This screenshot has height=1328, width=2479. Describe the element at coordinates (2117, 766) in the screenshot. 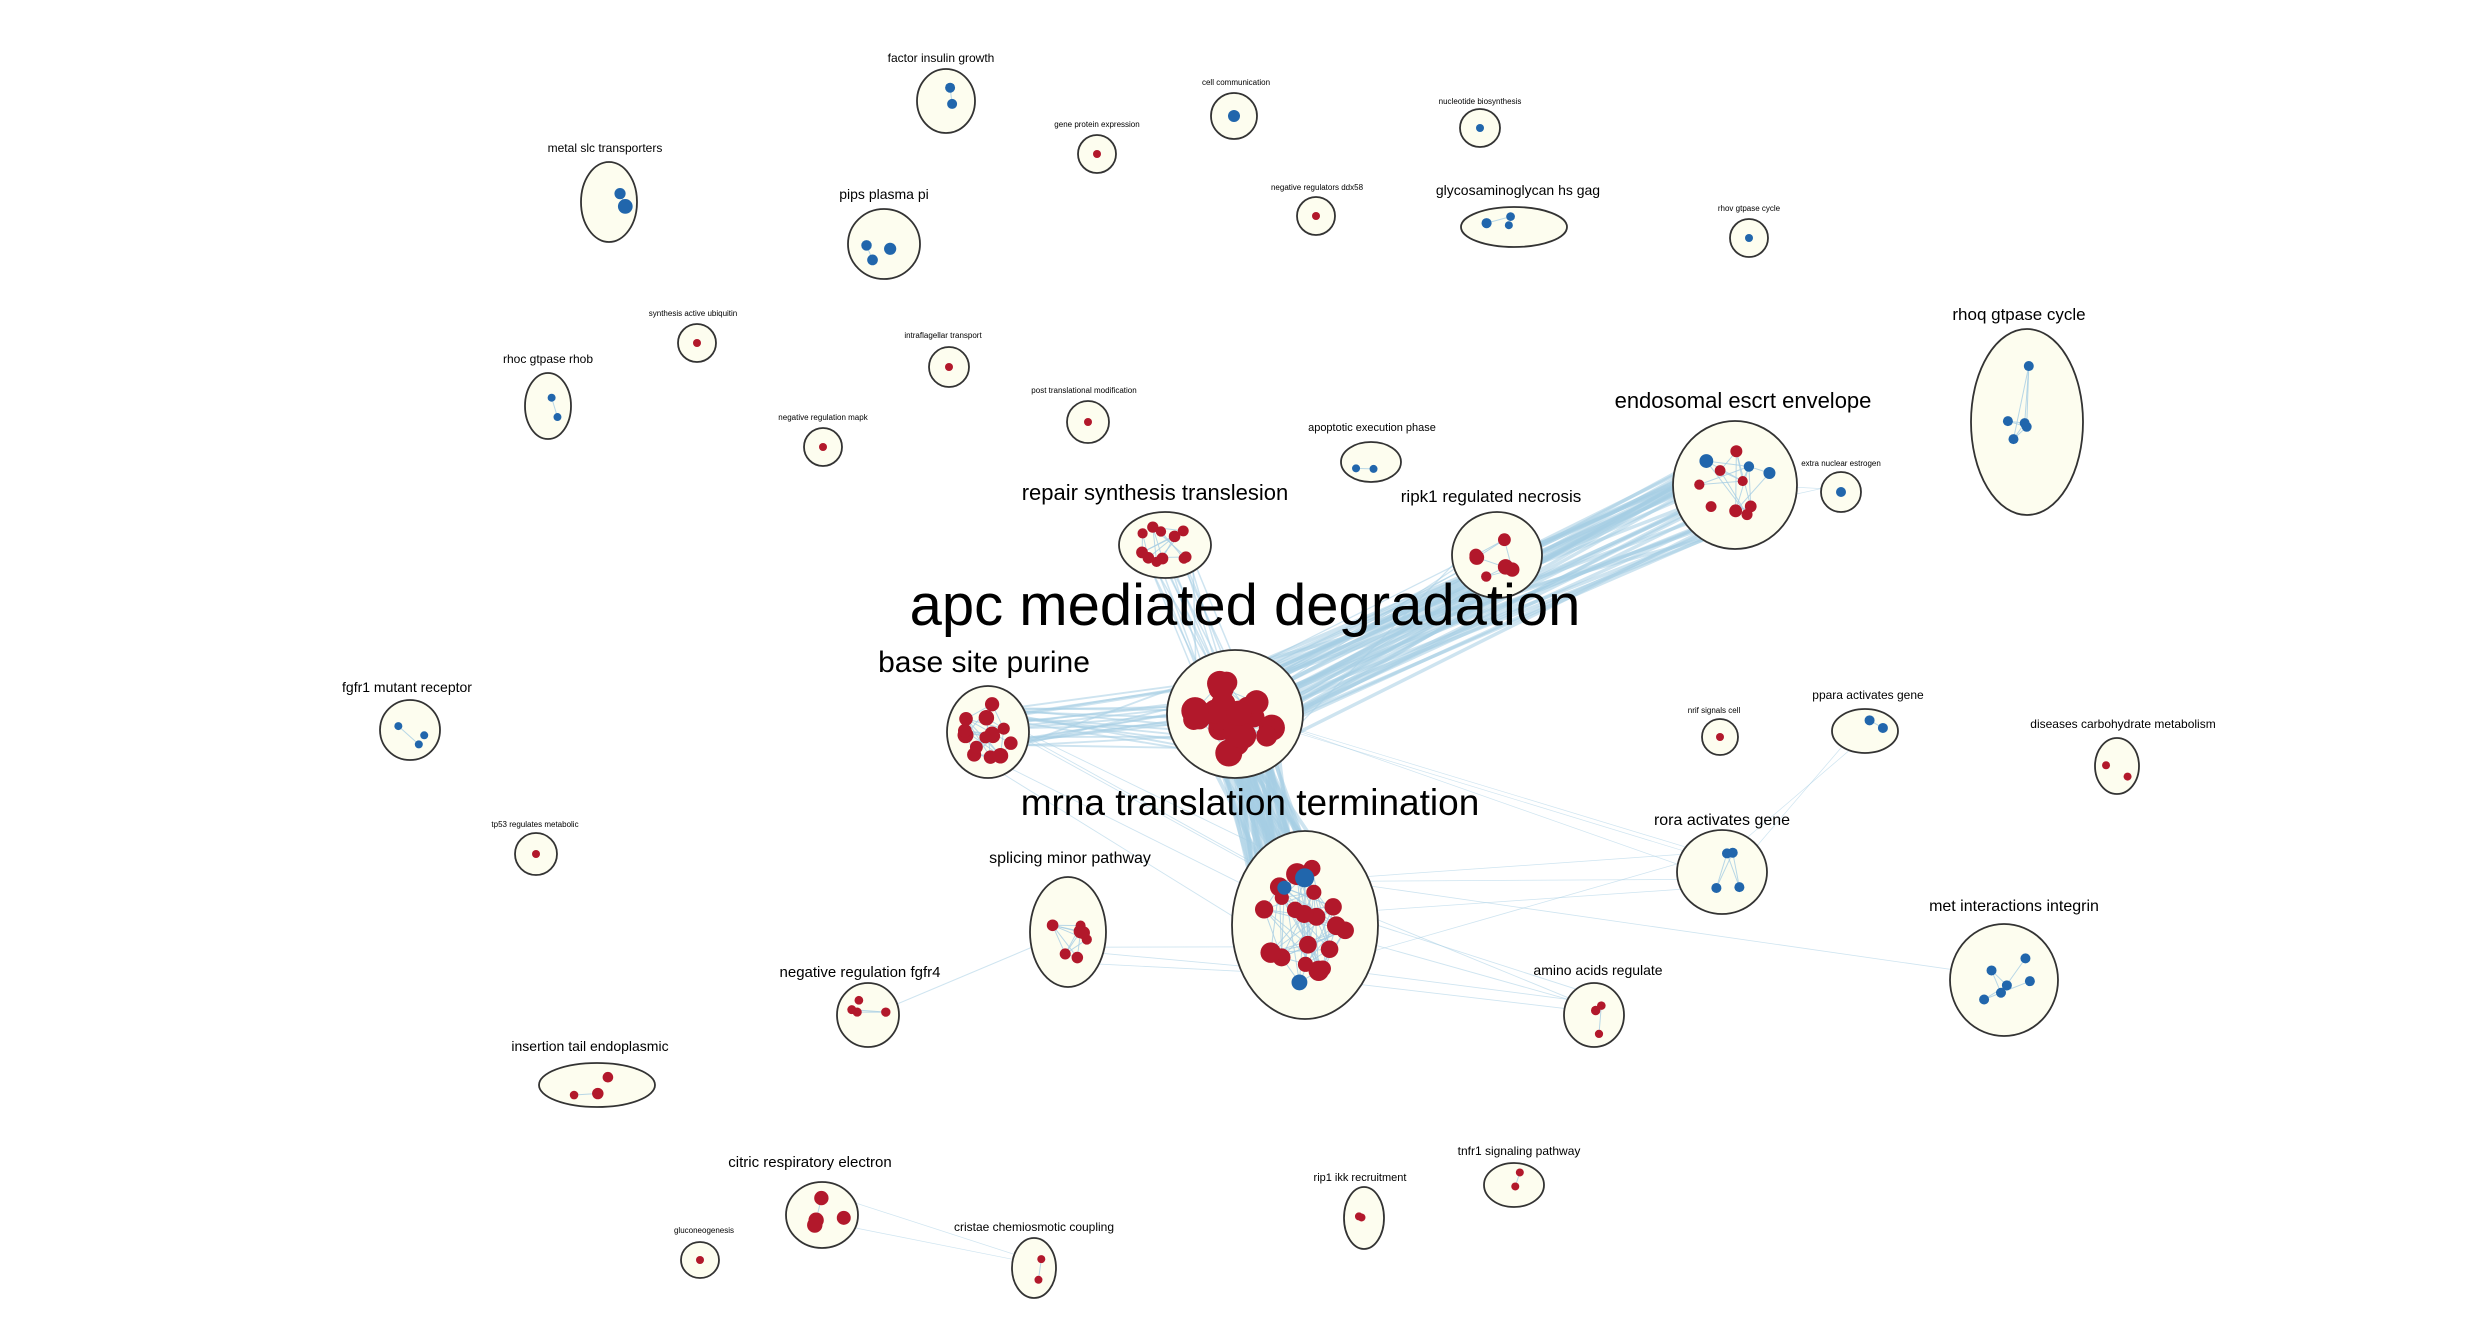

I see `cluster-diseasescarb` at that location.